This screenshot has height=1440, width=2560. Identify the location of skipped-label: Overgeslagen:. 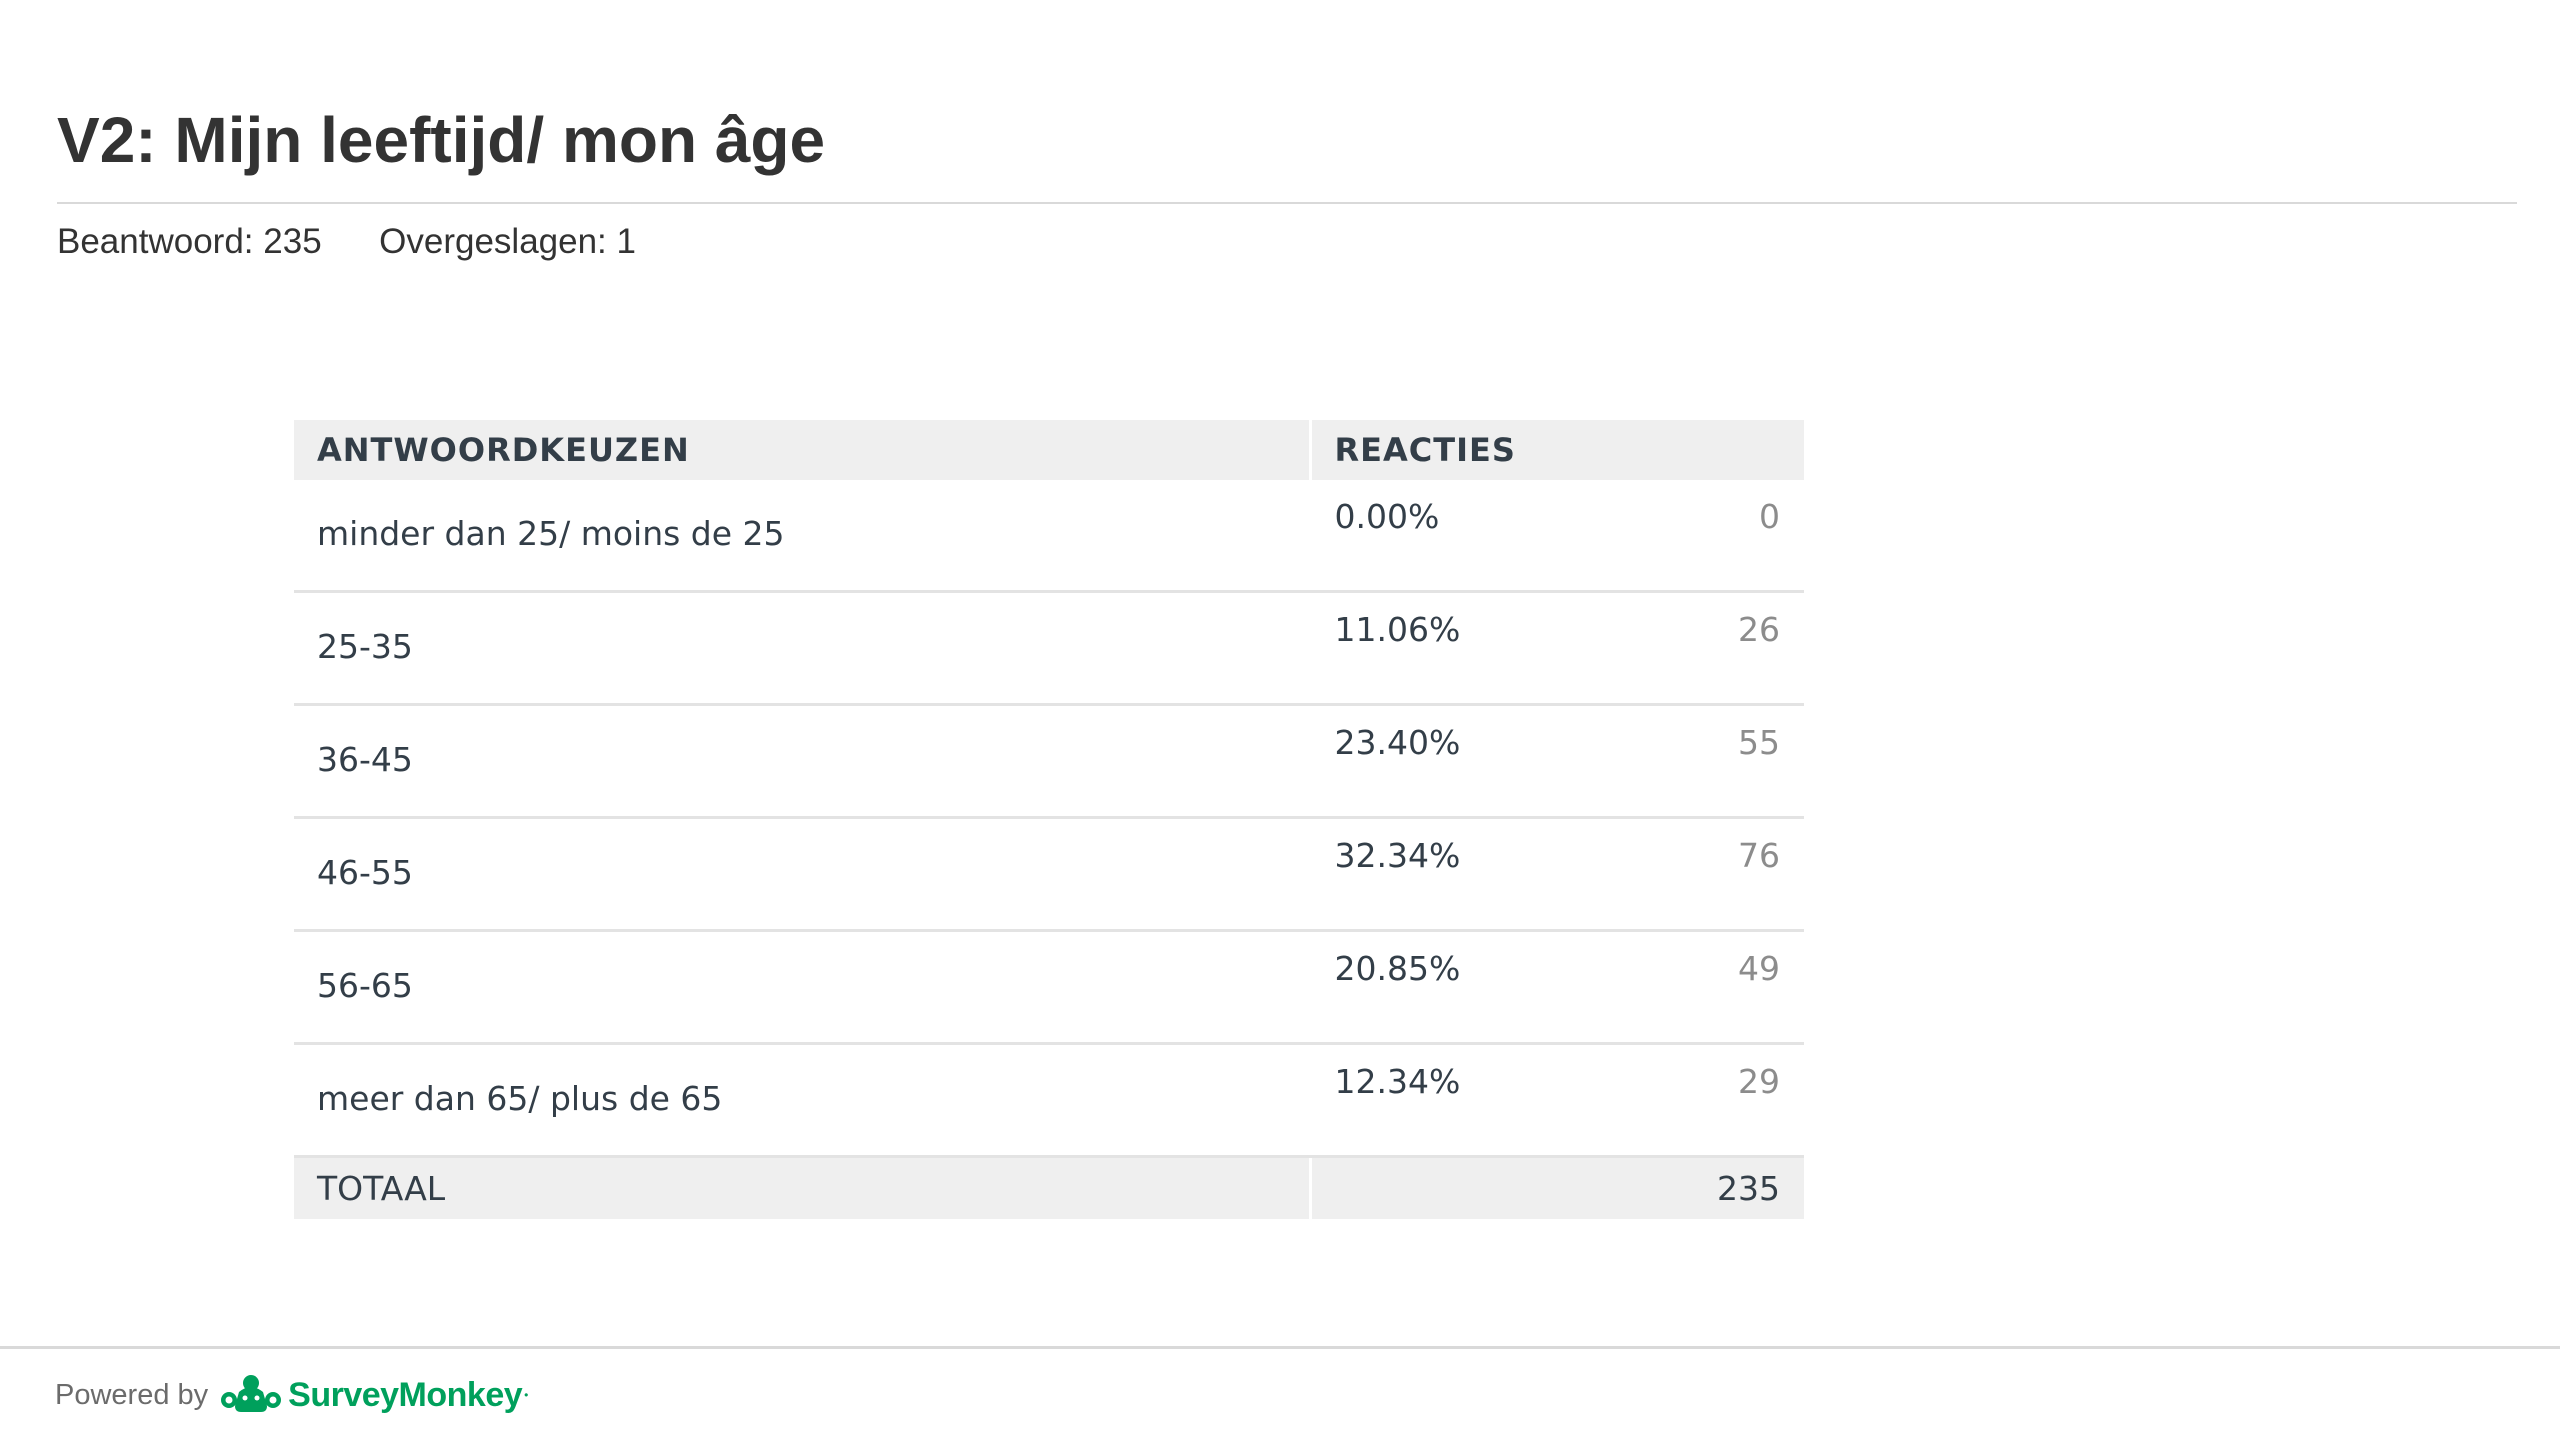
(493, 241).